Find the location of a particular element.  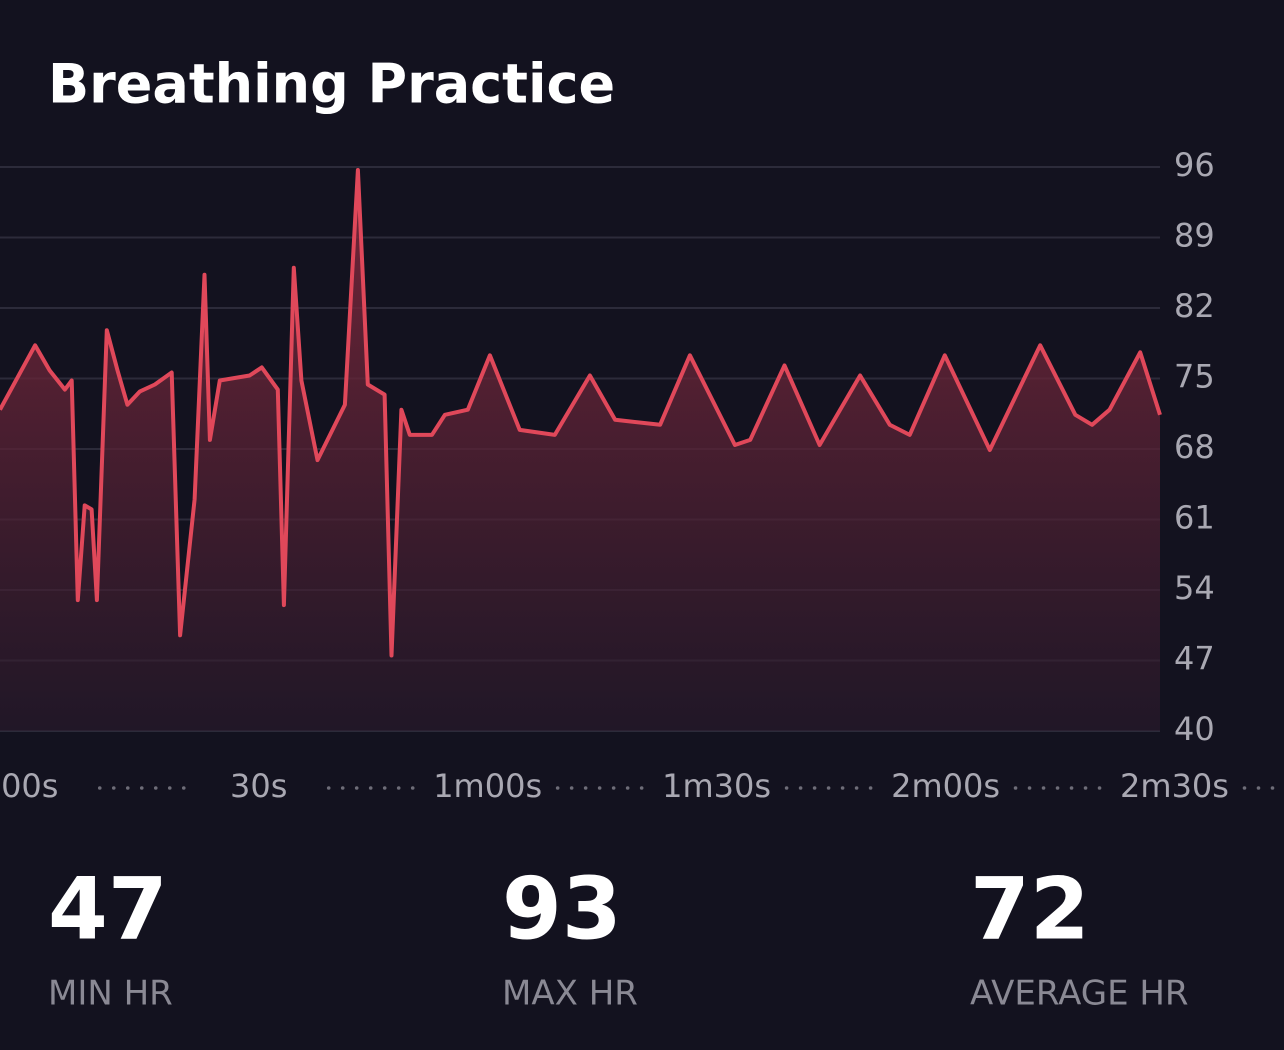

x-tick-label: 1m30s is located at coordinates (716, 786).